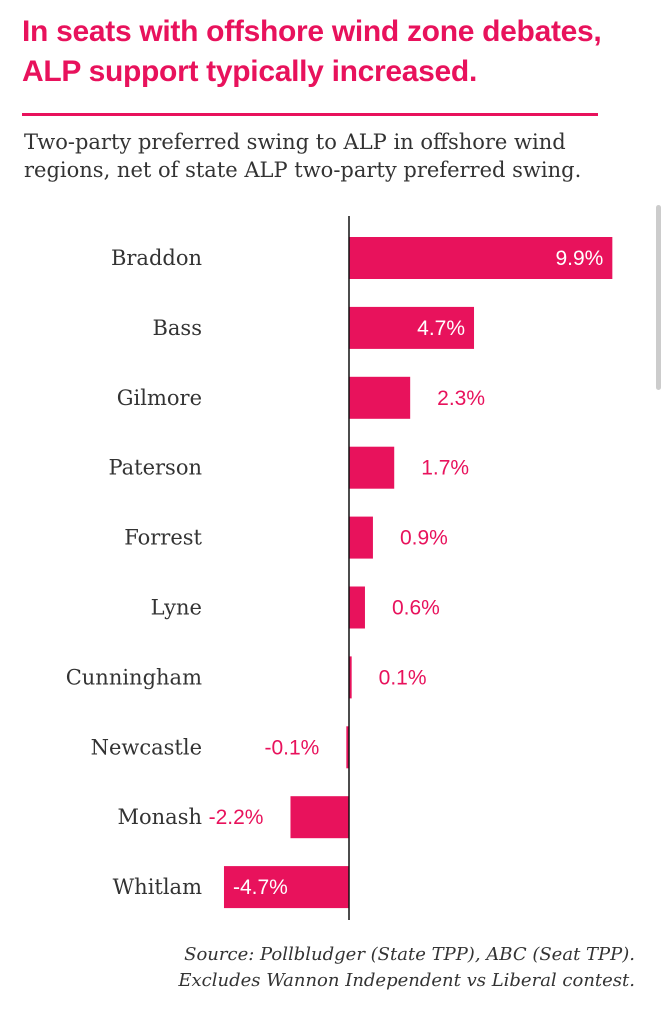 The height and width of the screenshot is (1023, 661). Describe the element at coordinates (160, 817) in the screenshot. I see `category-label: Monash` at that location.